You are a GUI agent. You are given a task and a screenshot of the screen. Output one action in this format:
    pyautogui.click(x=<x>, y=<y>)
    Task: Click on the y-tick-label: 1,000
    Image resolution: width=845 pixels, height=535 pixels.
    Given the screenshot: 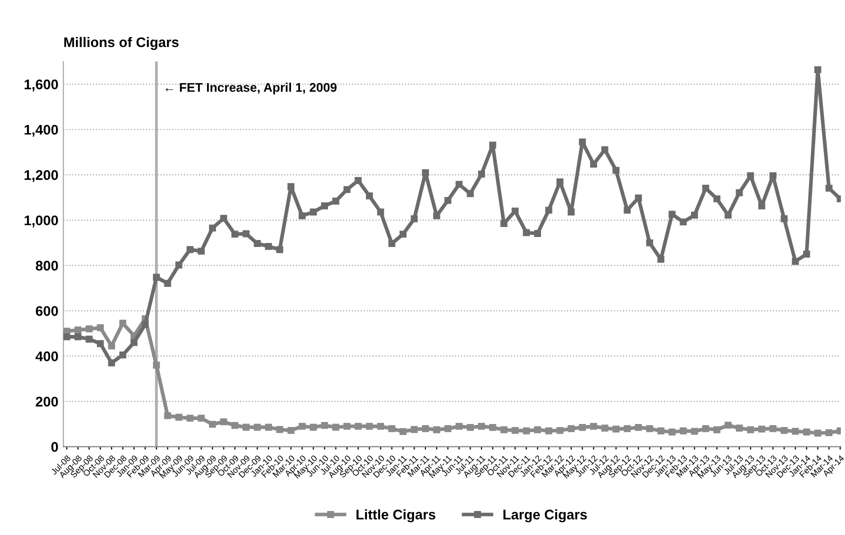 What is the action you would take?
    pyautogui.click(x=41, y=221)
    